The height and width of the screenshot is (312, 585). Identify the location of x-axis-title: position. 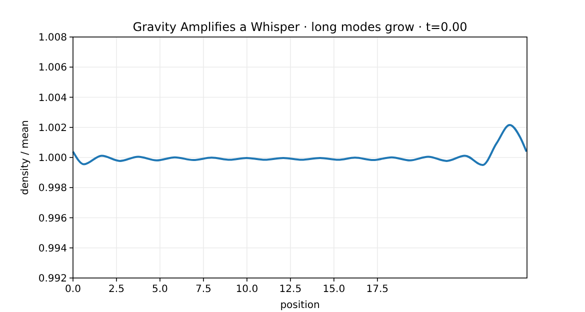
(300, 305).